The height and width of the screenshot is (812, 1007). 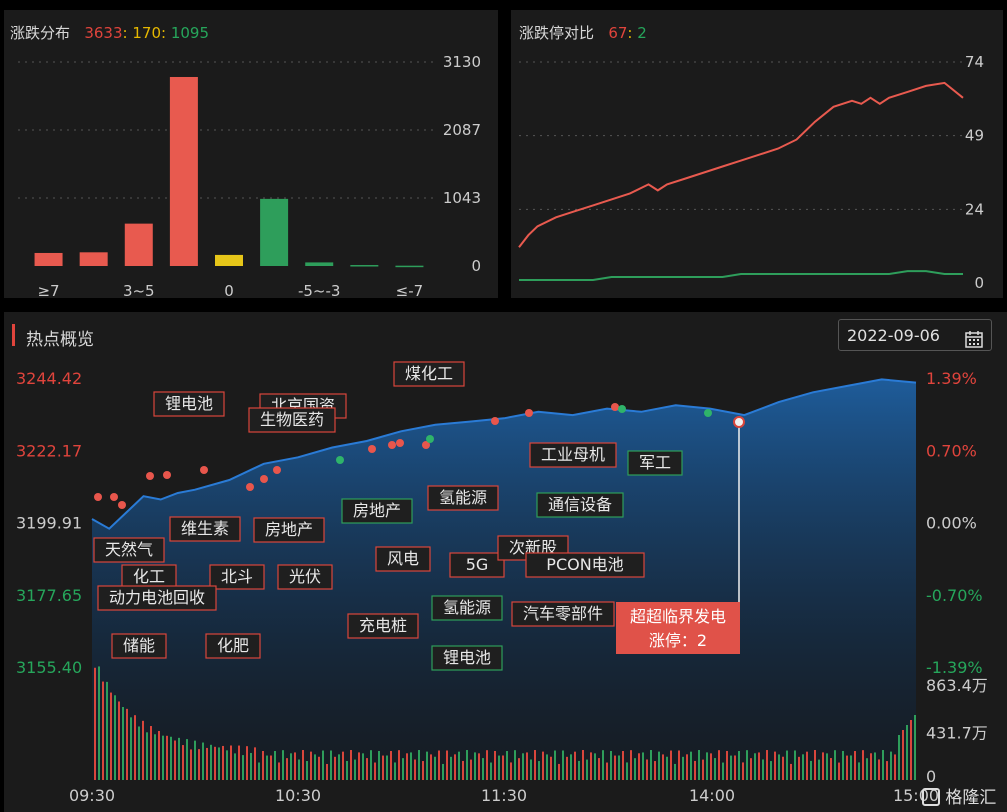 What do you see at coordinates (462, 130) in the screenshot?
I see `y-tick-label: 2087` at bounding box center [462, 130].